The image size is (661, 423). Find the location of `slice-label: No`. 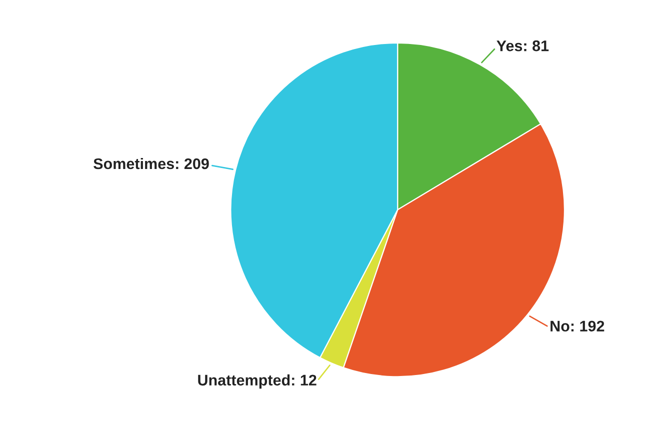

slice-label: No is located at coordinates (560, 326).